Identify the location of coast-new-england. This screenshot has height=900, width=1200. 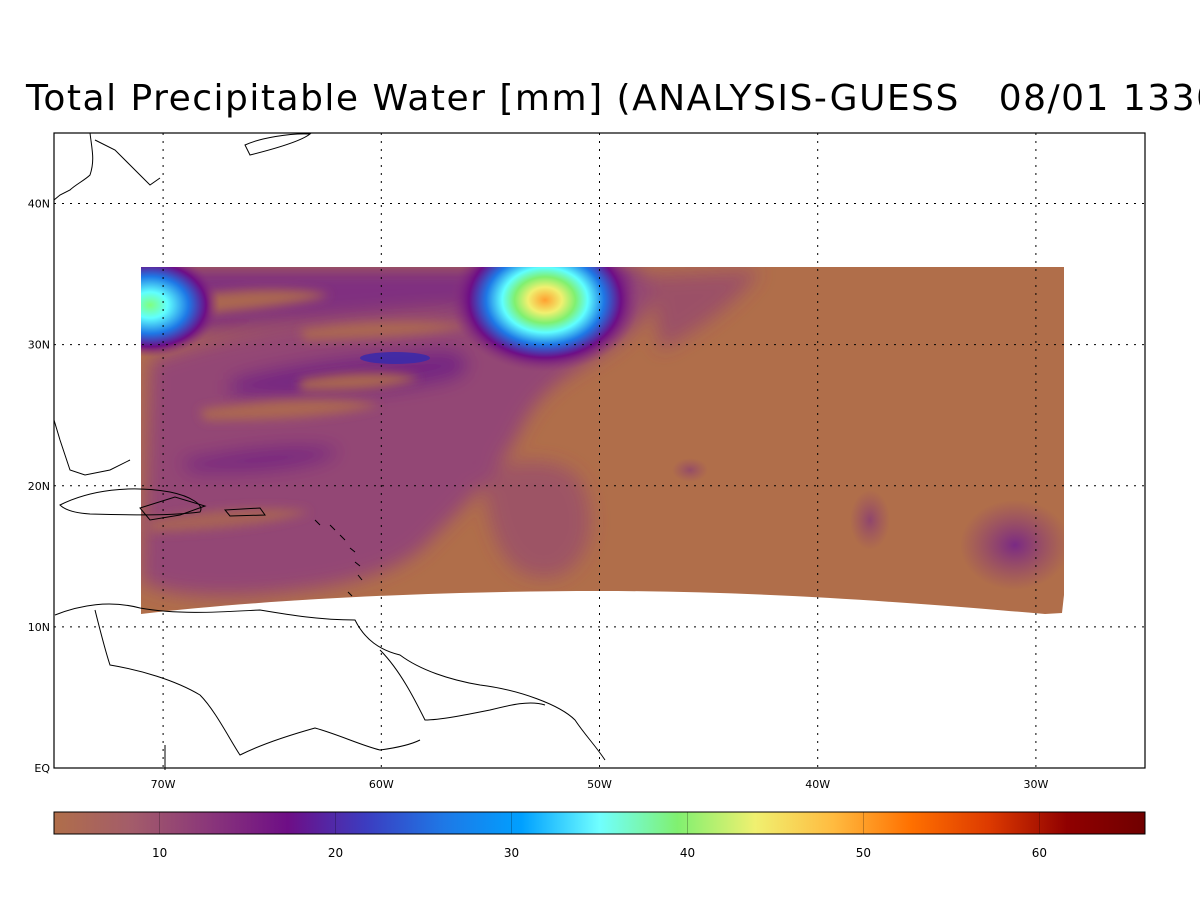
(127, 162).